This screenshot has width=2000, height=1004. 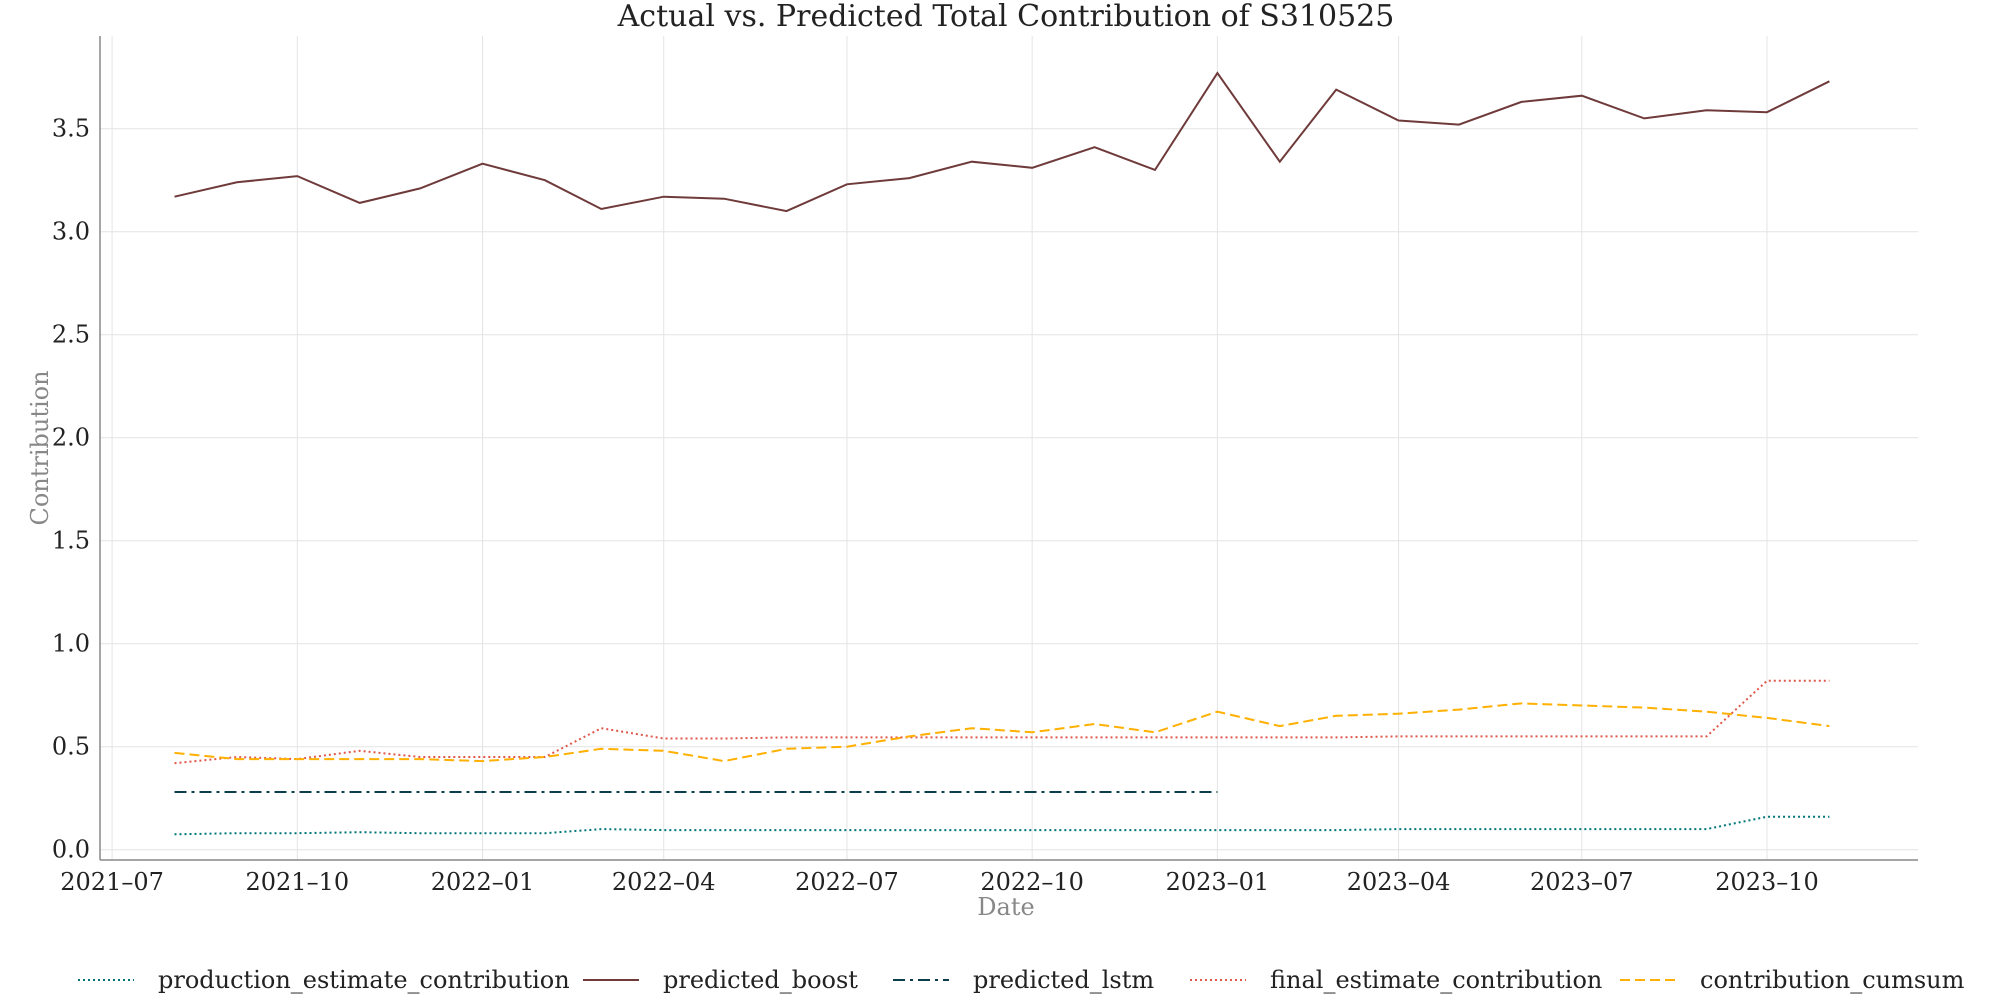 I want to click on y-tick-label: 1.5, so click(x=71, y=541).